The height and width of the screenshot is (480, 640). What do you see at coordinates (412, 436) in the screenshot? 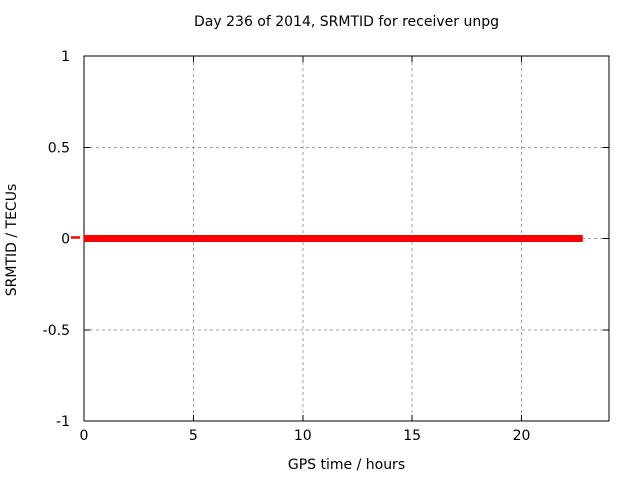
I see `x-tick-label: 15` at bounding box center [412, 436].